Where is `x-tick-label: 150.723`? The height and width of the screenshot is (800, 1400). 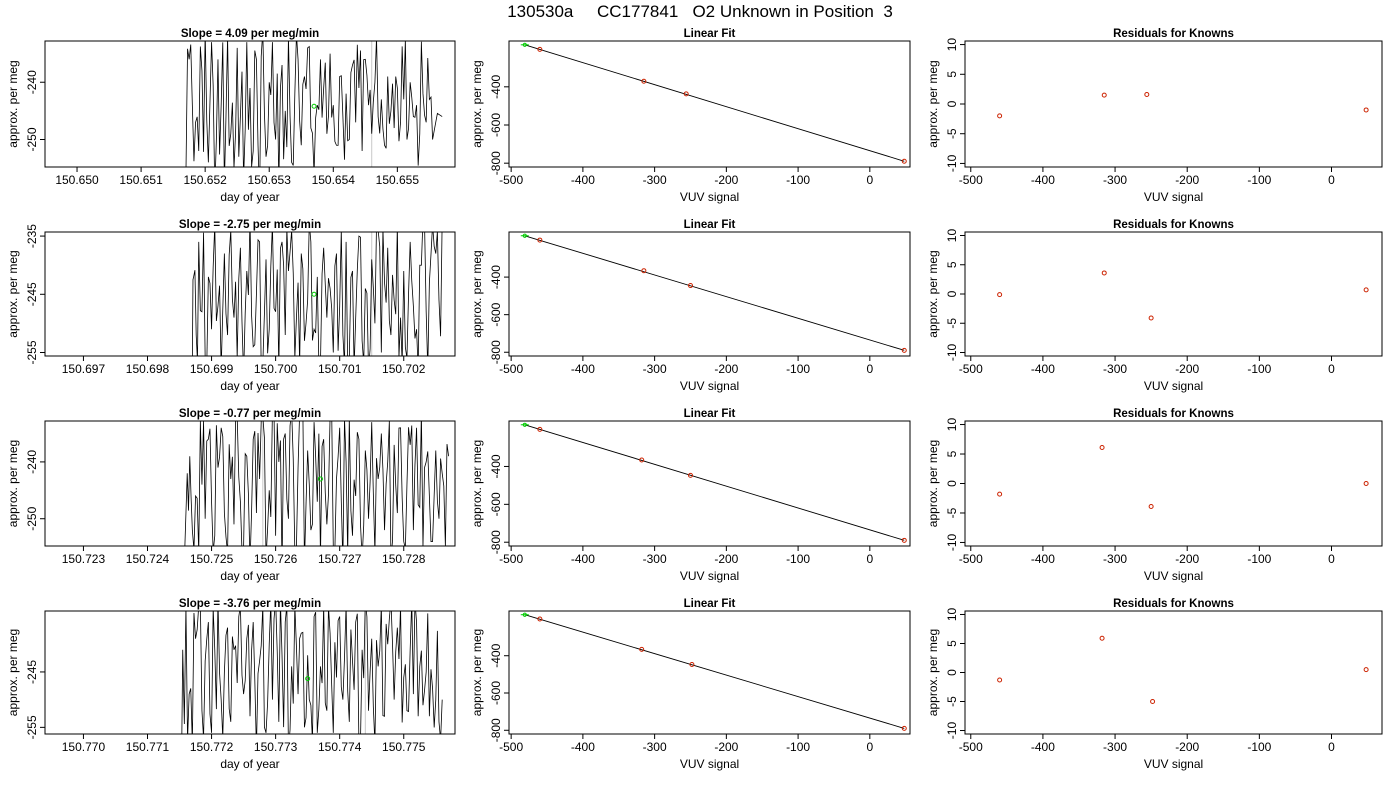
x-tick-label: 150.723 is located at coordinates (84, 559).